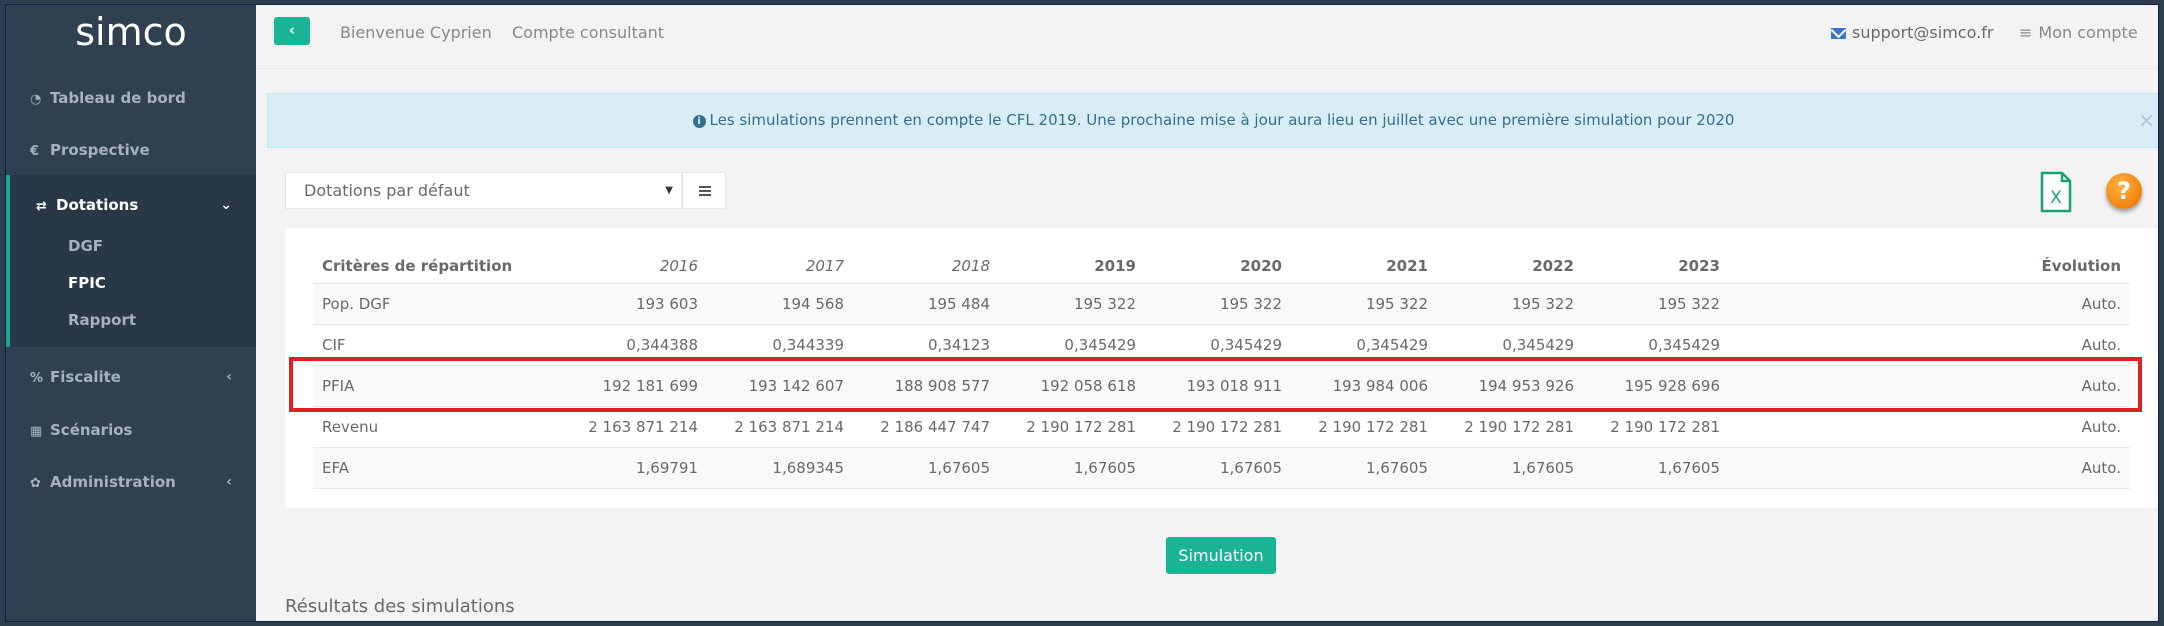  Describe the element at coordinates (1072, 266) in the screenshot. I see `col-header-year: 2019` at that location.